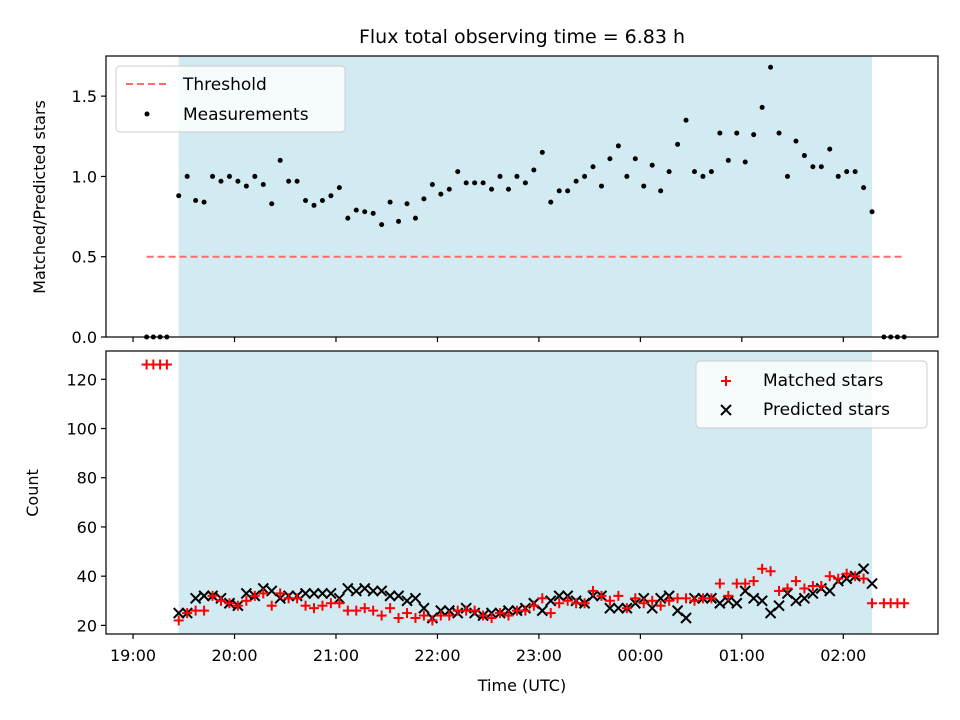 The width and height of the screenshot is (960, 720). Describe the element at coordinates (826, 410) in the screenshot. I see `legend-predicted-label: Predicted stars` at that location.